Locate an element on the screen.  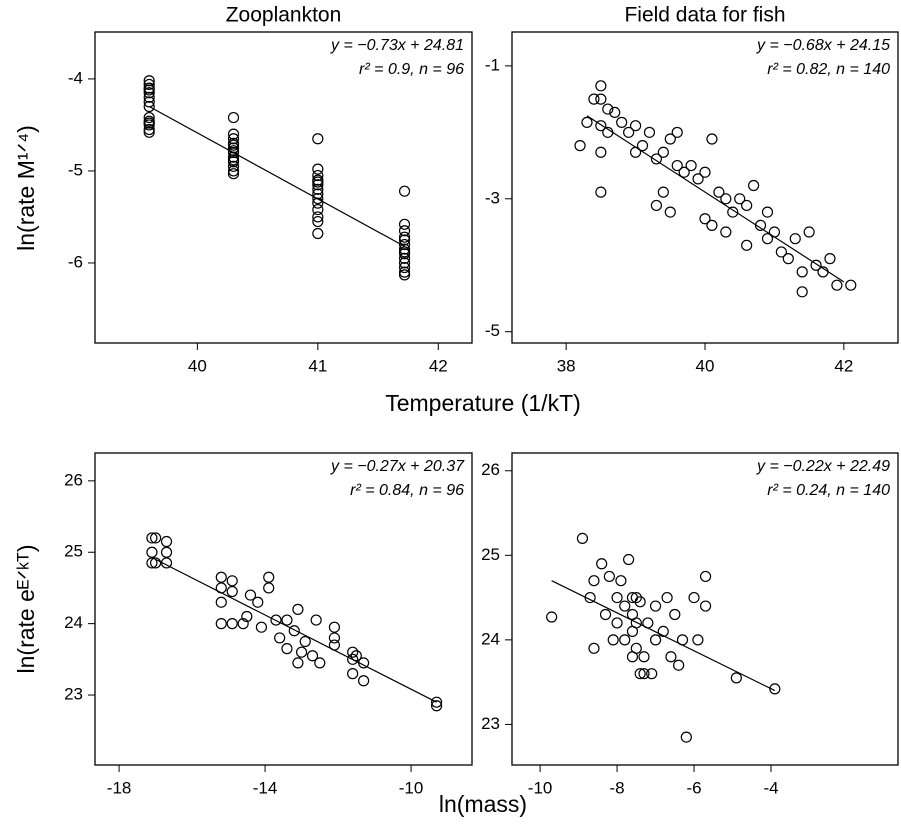
y-tick-label: -5 is located at coordinates (75, 169).